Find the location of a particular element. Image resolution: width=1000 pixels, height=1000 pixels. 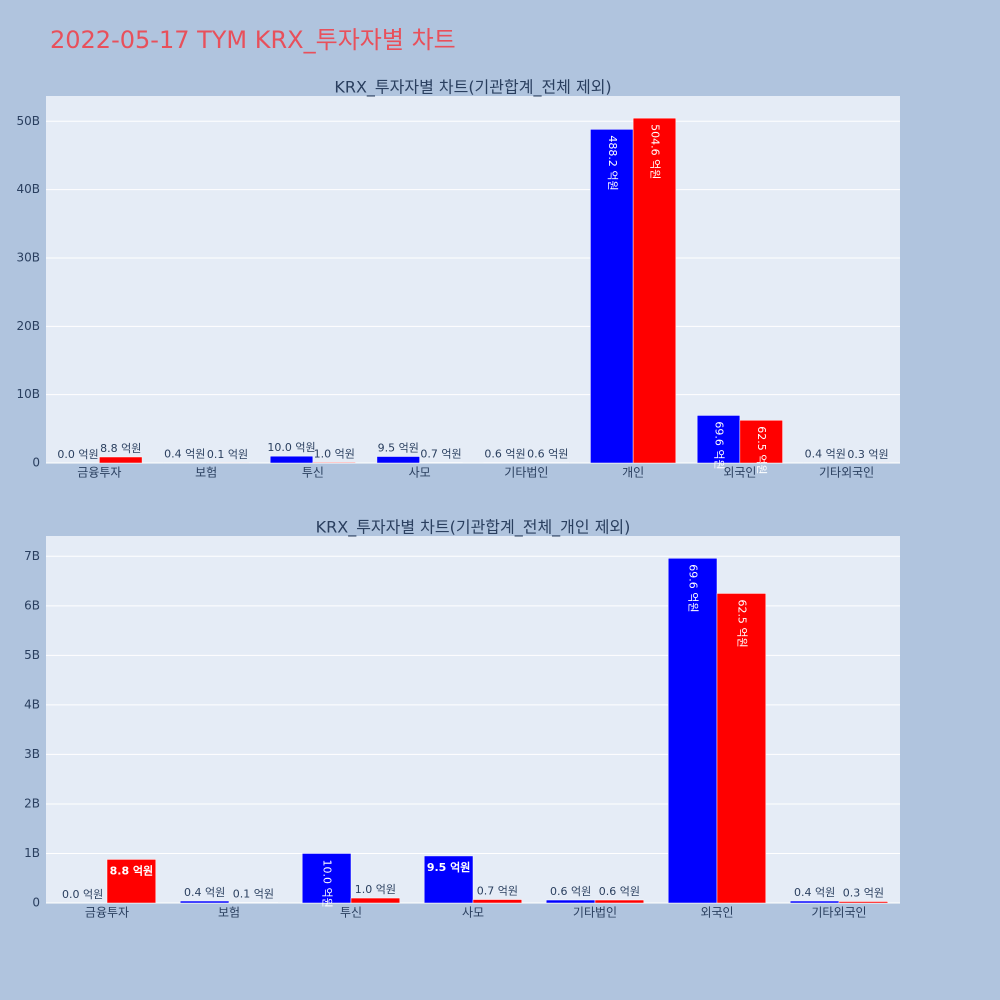

x-tick-label: 개인 is located at coordinates (633, 473).